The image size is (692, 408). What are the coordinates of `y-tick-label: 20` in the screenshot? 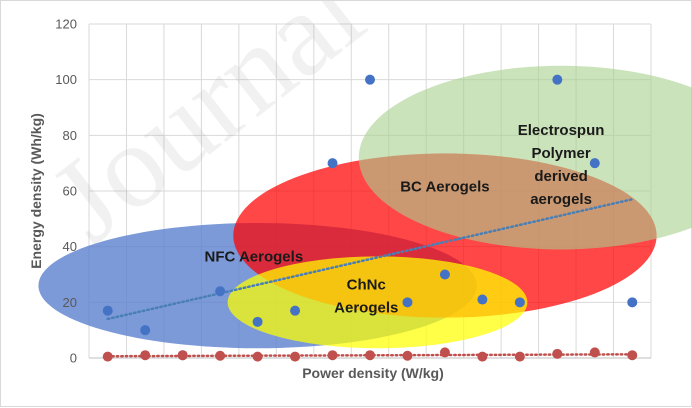 It's located at (70, 302).